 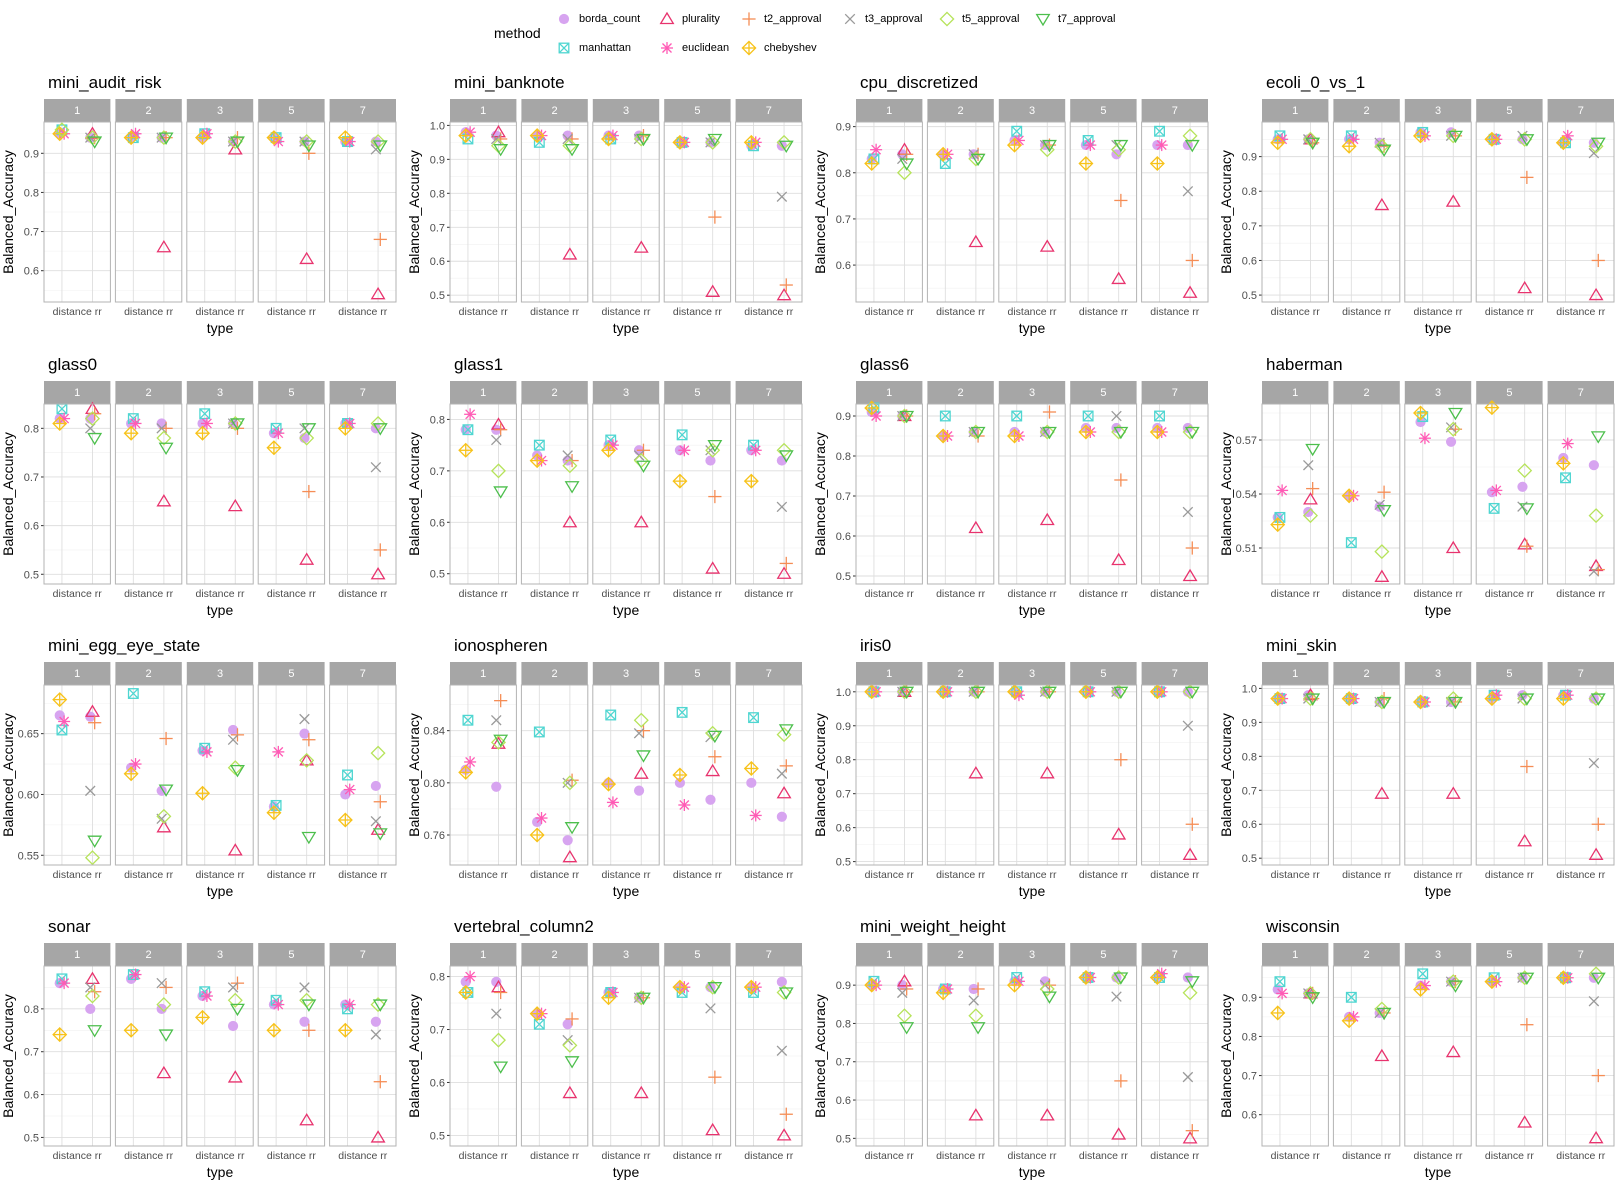 What do you see at coordinates (1246, 441) in the screenshot?
I see `y-tick-label: 0.57` at bounding box center [1246, 441].